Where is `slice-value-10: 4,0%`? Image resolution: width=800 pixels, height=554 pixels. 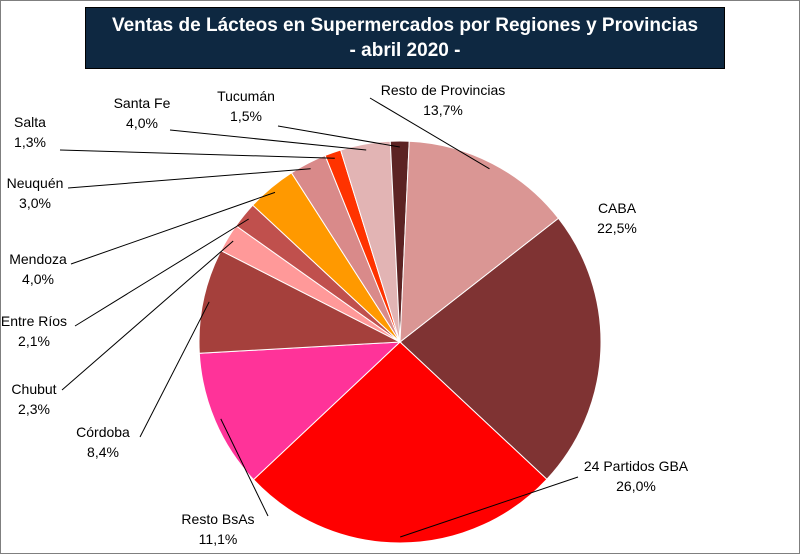
slice-value-10: 4,0% is located at coordinates (142, 123).